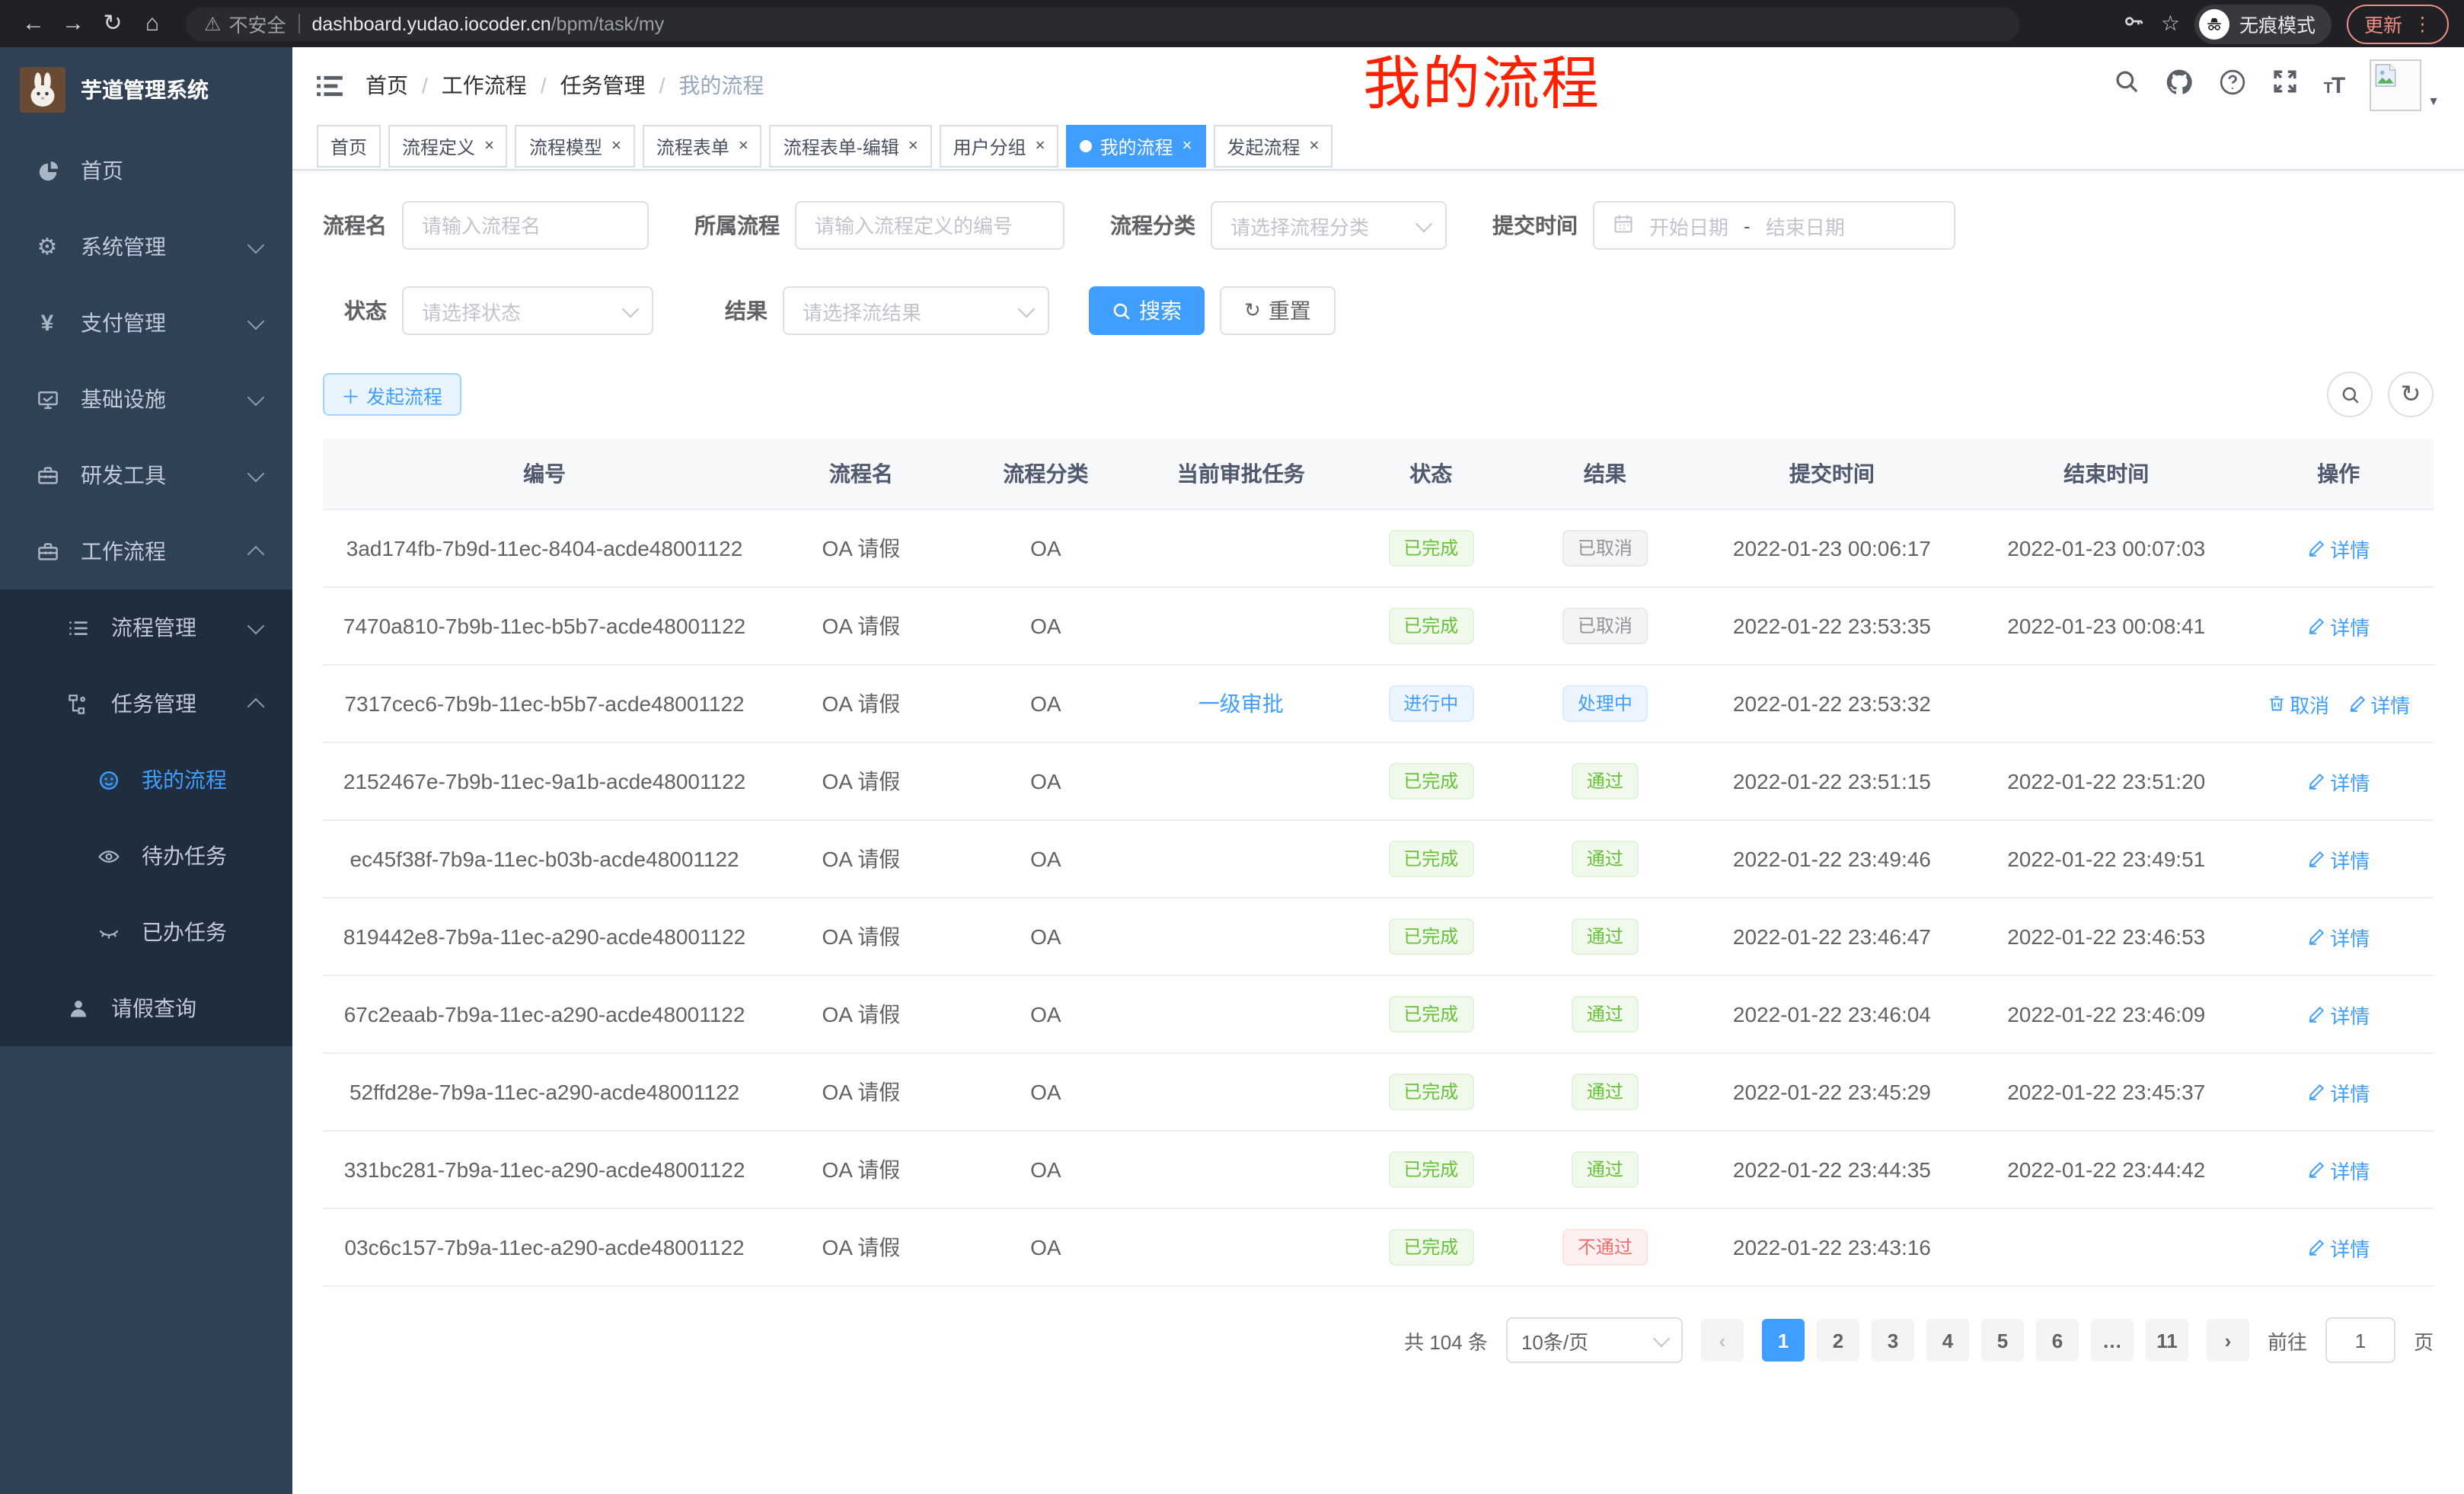  What do you see at coordinates (1431, 474) in the screenshot?
I see `col-status: 状态` at bounding box center [1431, 474].